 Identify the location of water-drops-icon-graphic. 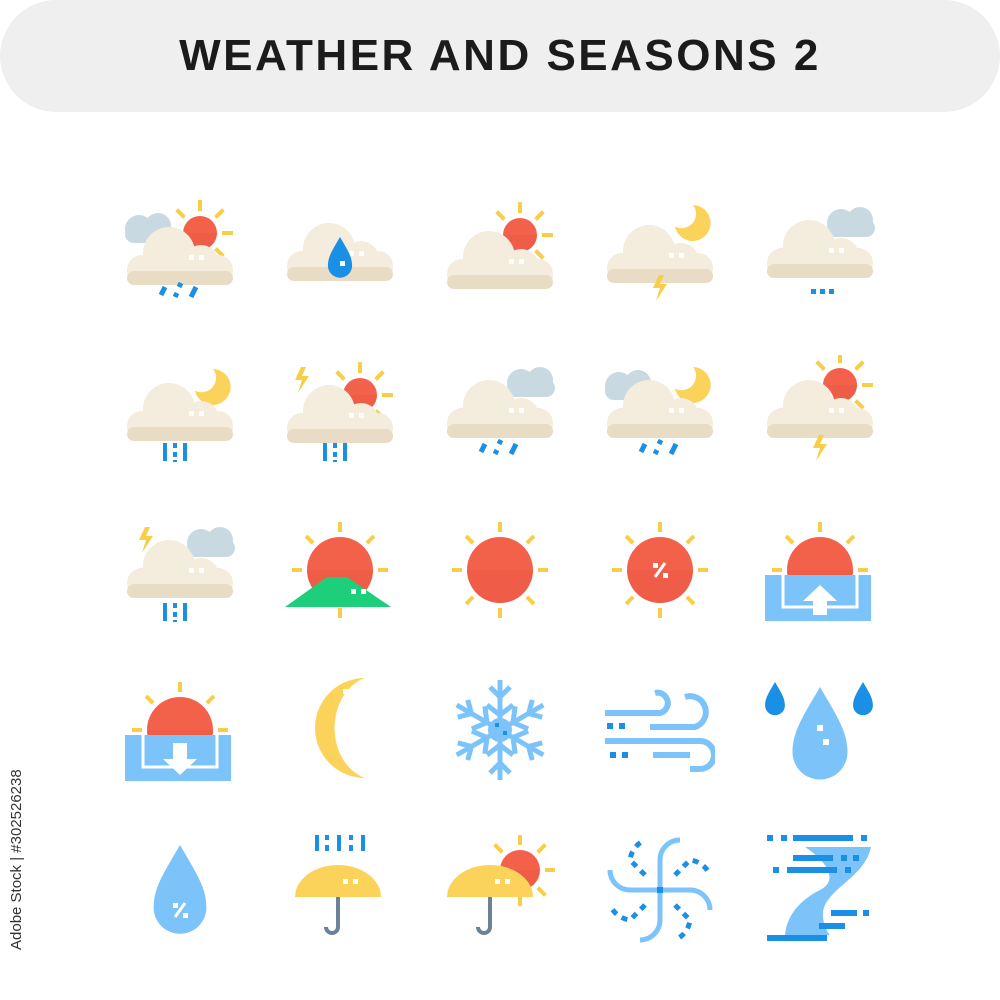
(819, 731).